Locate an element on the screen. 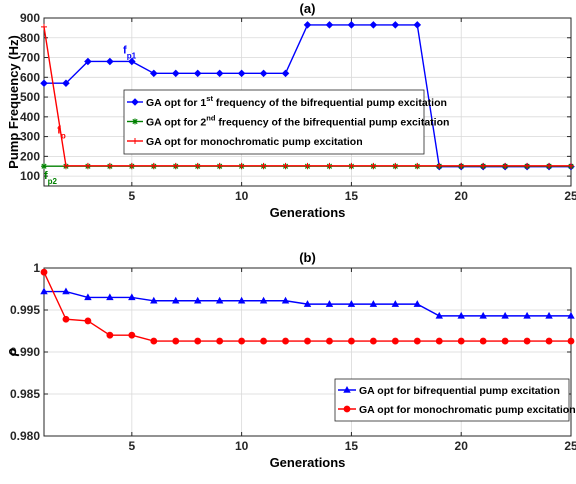  y-tick-label: 0.995 is located at coordinates (25, 310).